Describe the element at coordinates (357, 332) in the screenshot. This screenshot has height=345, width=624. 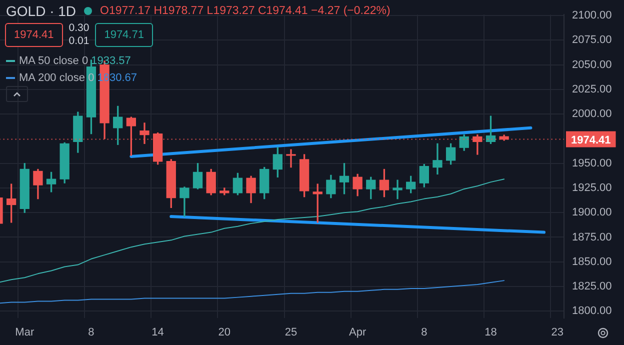
I see `x-tick-label: Apr` at that location.